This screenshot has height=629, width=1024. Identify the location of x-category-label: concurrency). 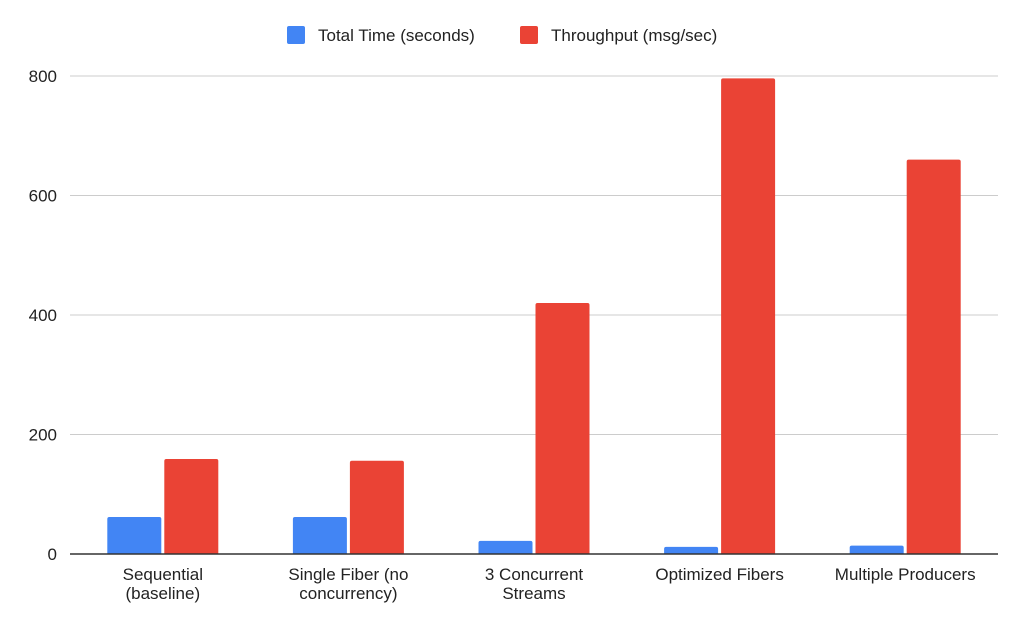
(348, 593).